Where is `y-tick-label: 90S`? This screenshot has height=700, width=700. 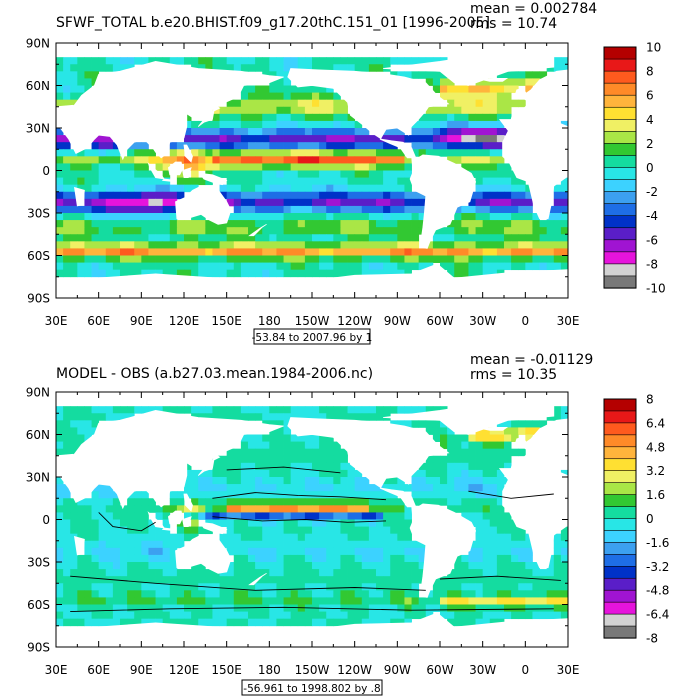
y-tick-label: 90S is located at coordinates (38, 299).